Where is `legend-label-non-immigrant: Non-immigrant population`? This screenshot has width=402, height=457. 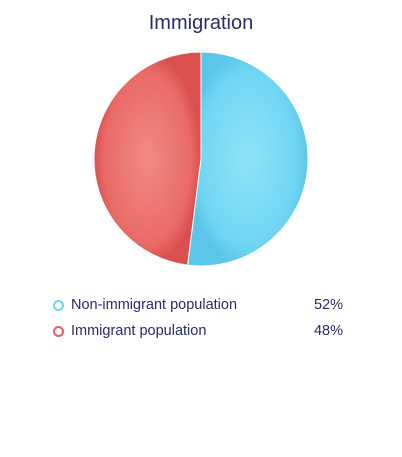
legend-label-non-immigrant: Non-immigrant population is located at coordinates (154, 305).